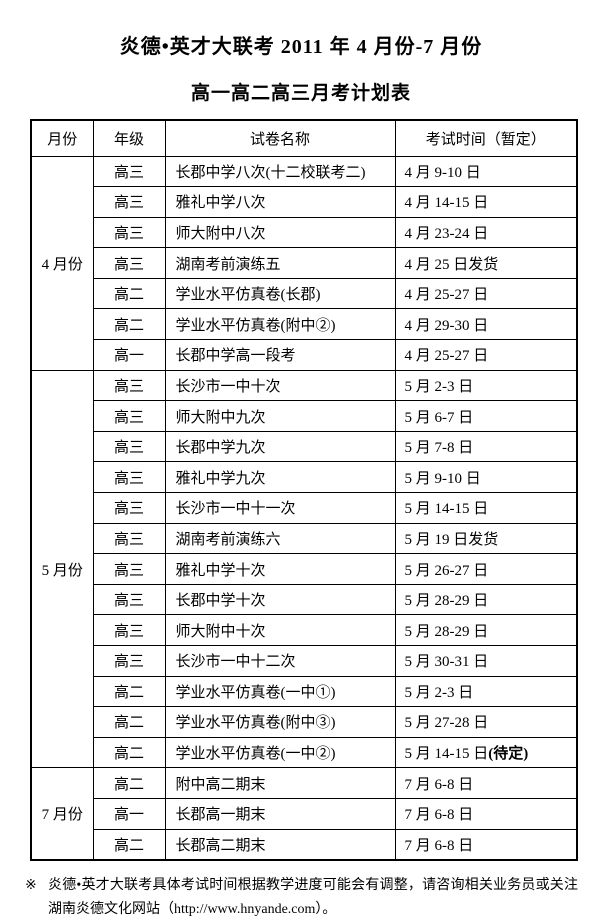  Describe the element at coordinates (486, 752) in the screenshot. I see `exam-time-cell: 5 月 14-15 日(待定)` at that location.